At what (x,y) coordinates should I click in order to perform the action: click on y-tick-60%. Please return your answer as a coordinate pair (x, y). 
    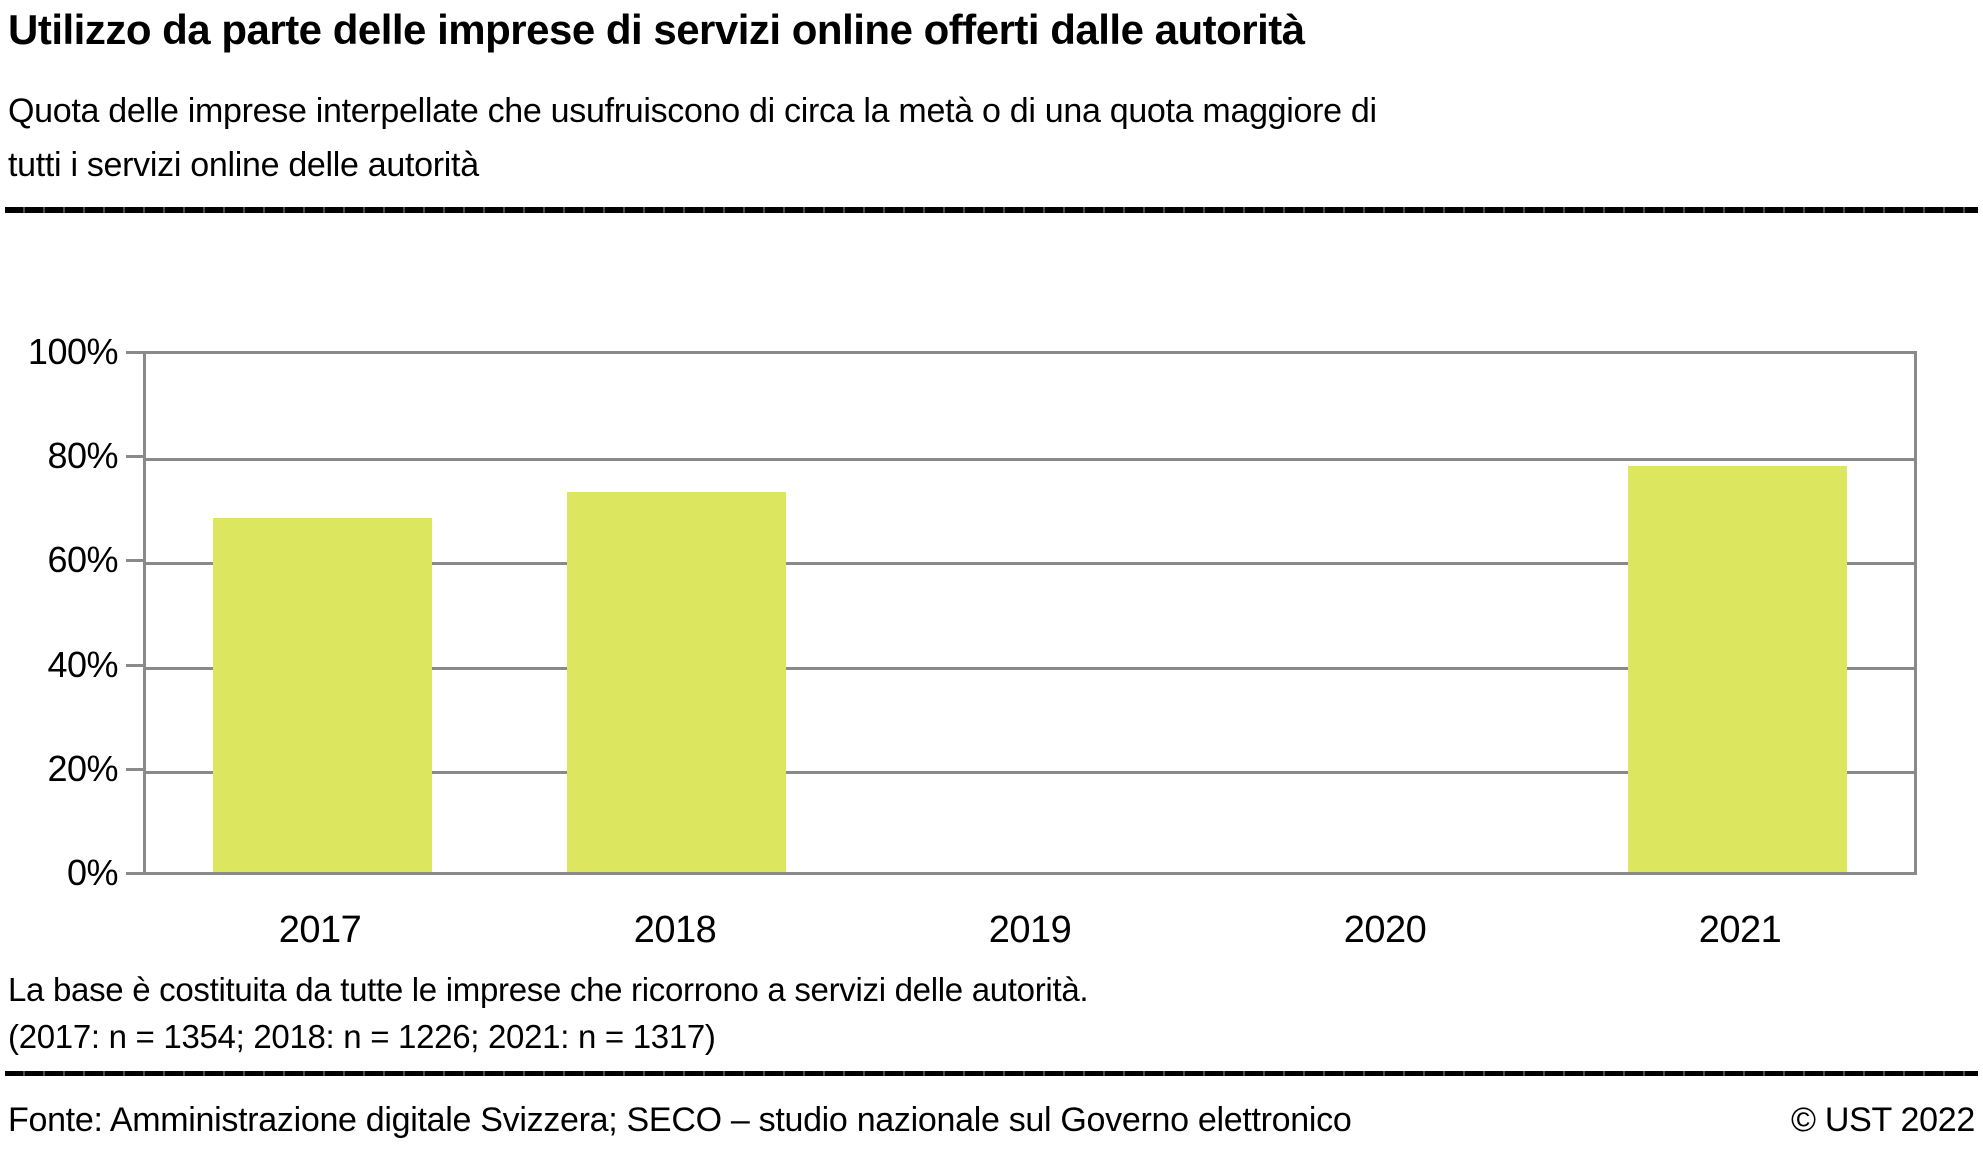
    Looking at the image, I should click on (134, 560).